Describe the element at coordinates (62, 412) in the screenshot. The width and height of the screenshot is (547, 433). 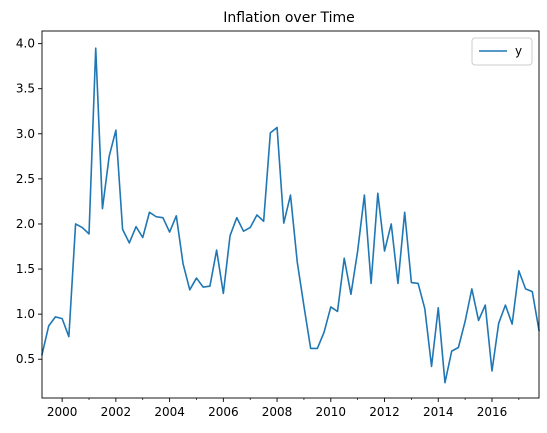
I see `x-tick-label: 2000` at that location.